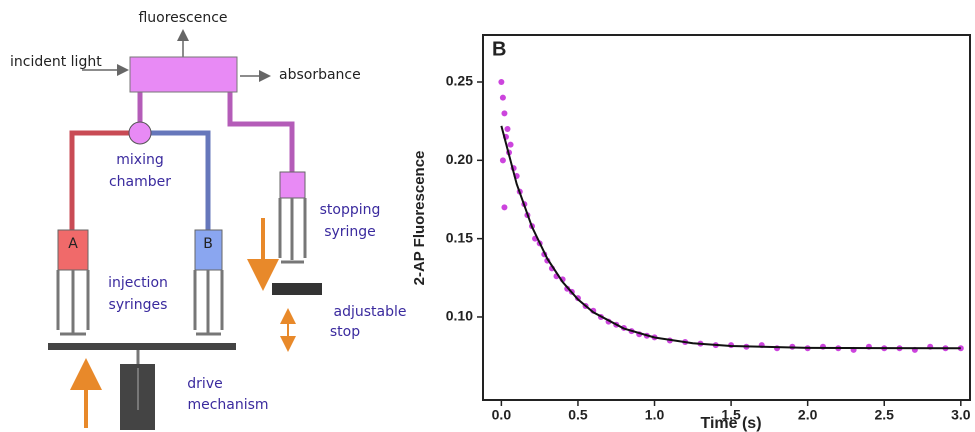 The width and height of the screenshot is (975, 432). Describe the element at coordinates (182, 18) in the screenshot. I see `label: fluorescence` at that location.